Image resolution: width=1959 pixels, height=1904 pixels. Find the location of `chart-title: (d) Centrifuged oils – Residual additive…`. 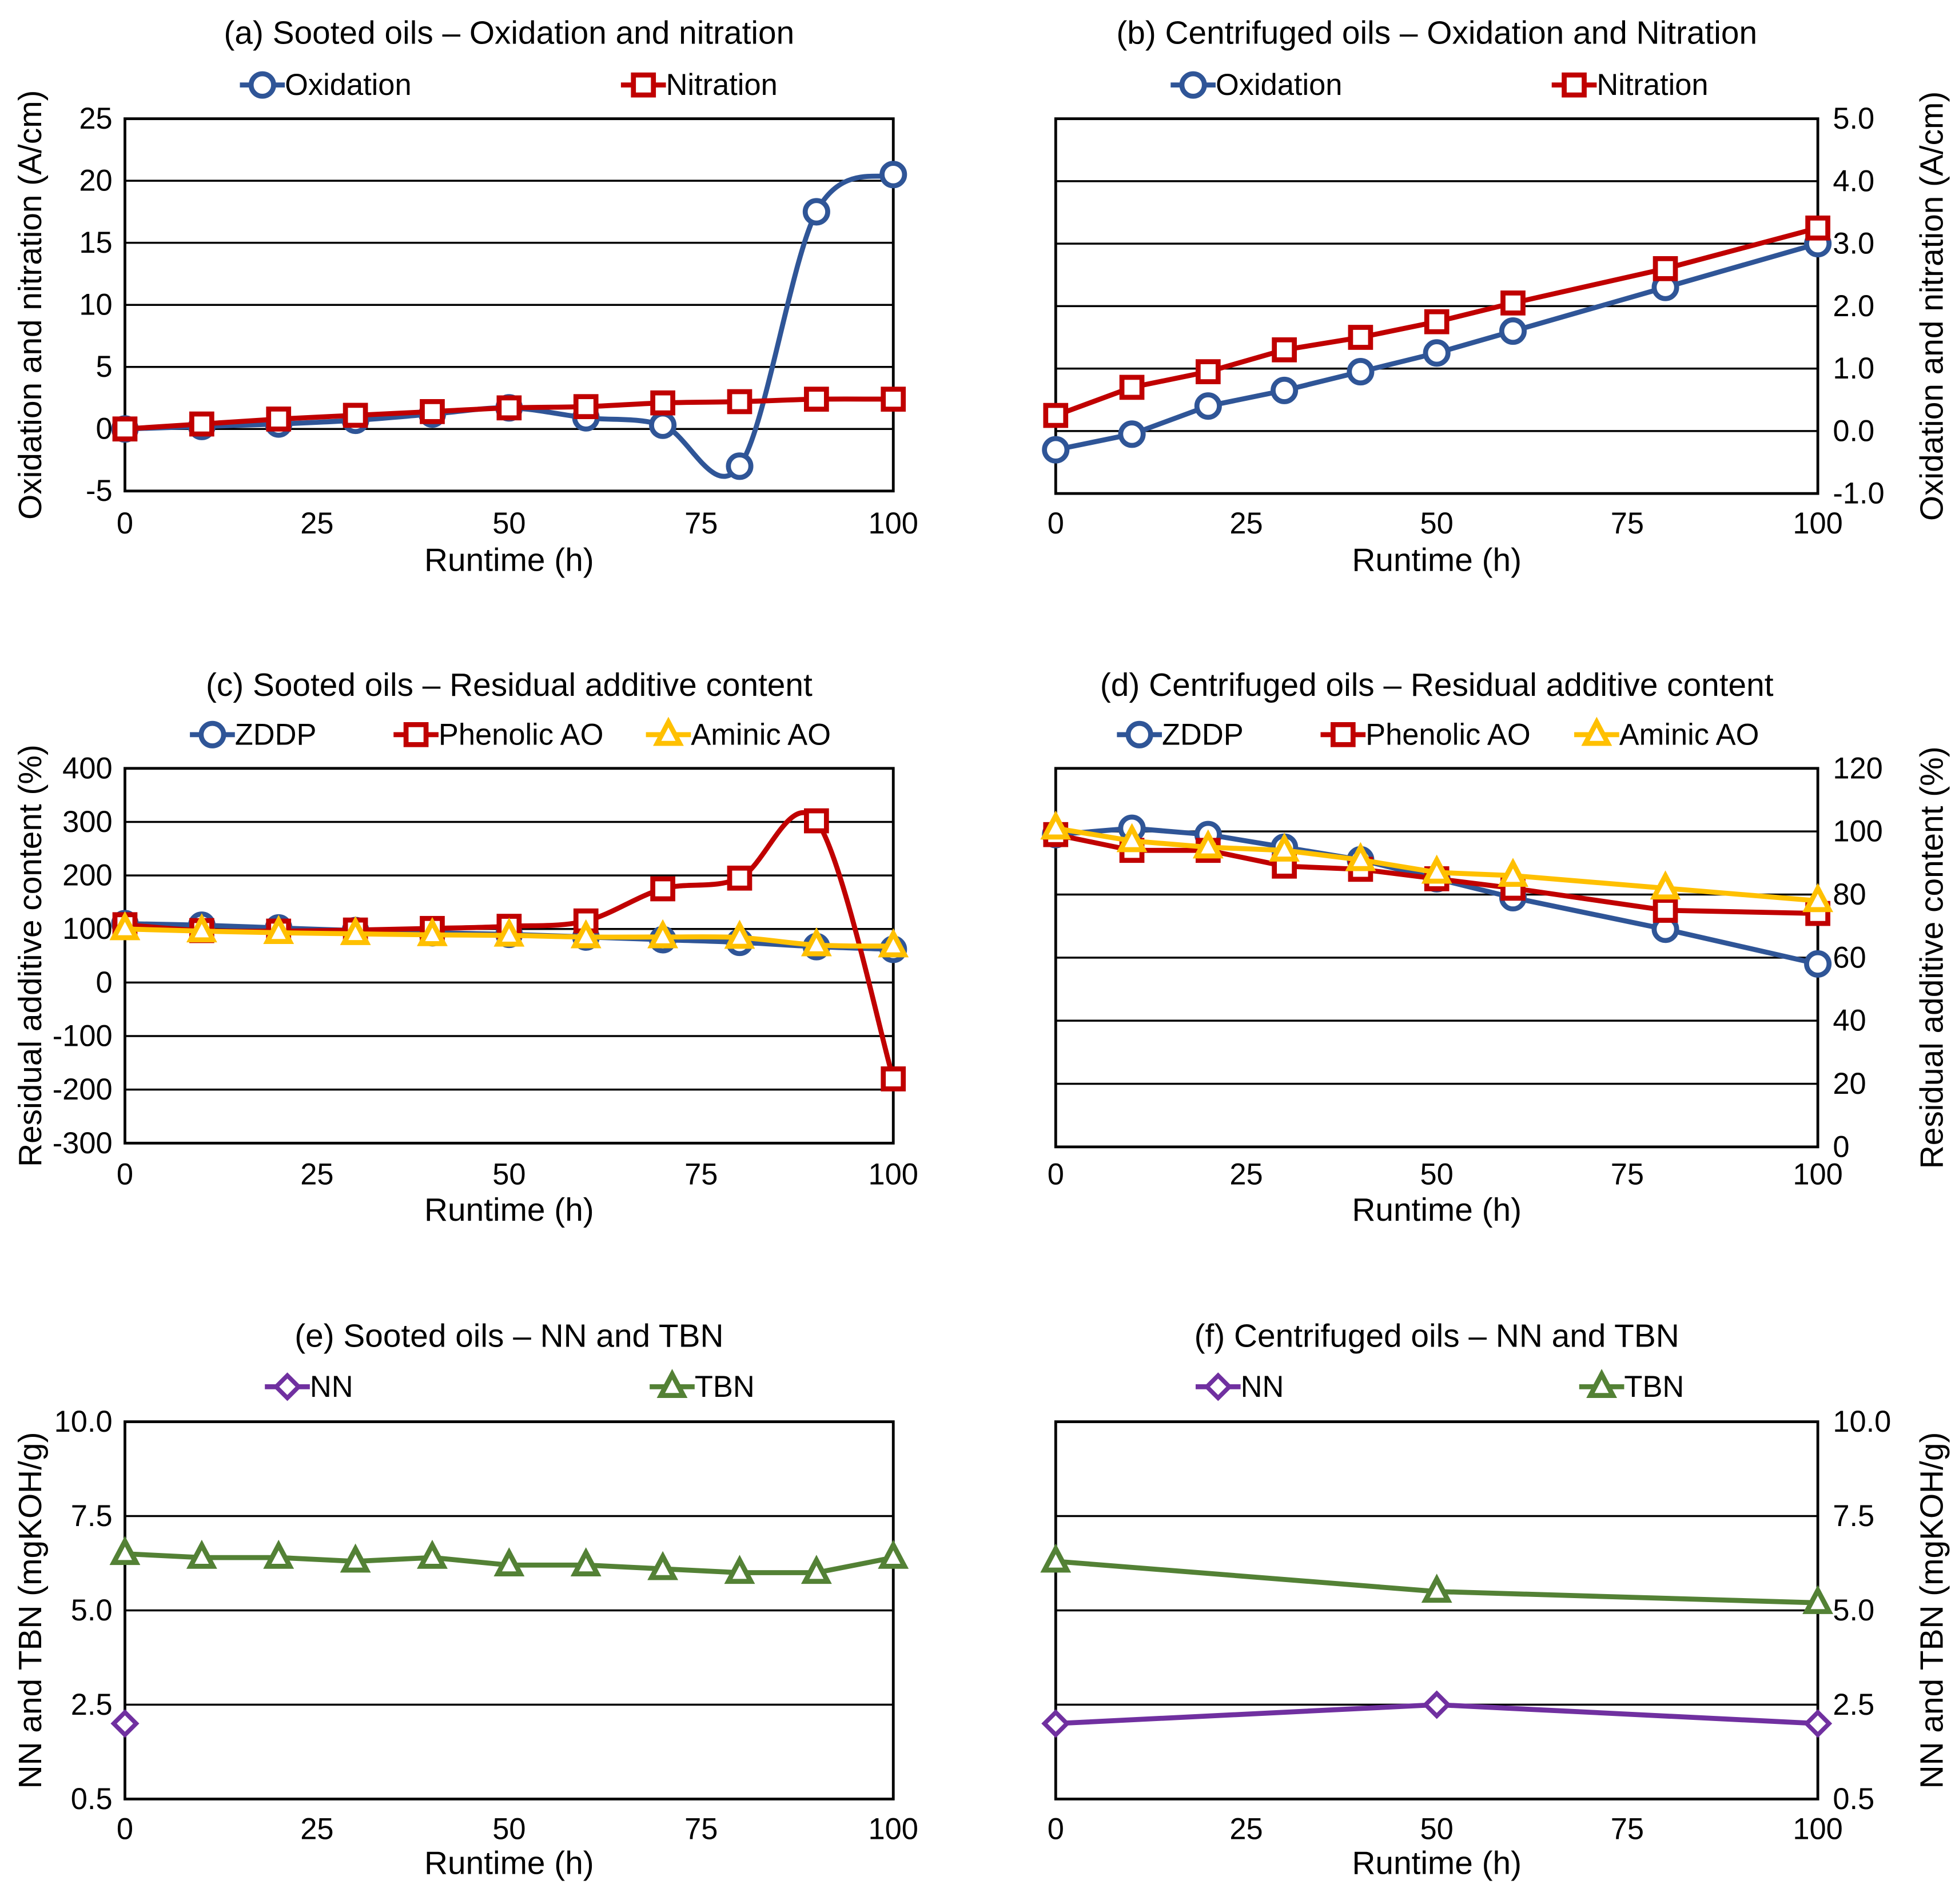

chart-title: (d) Centrifuged oils – Residual additive… is located at coordinates (1437, 685).